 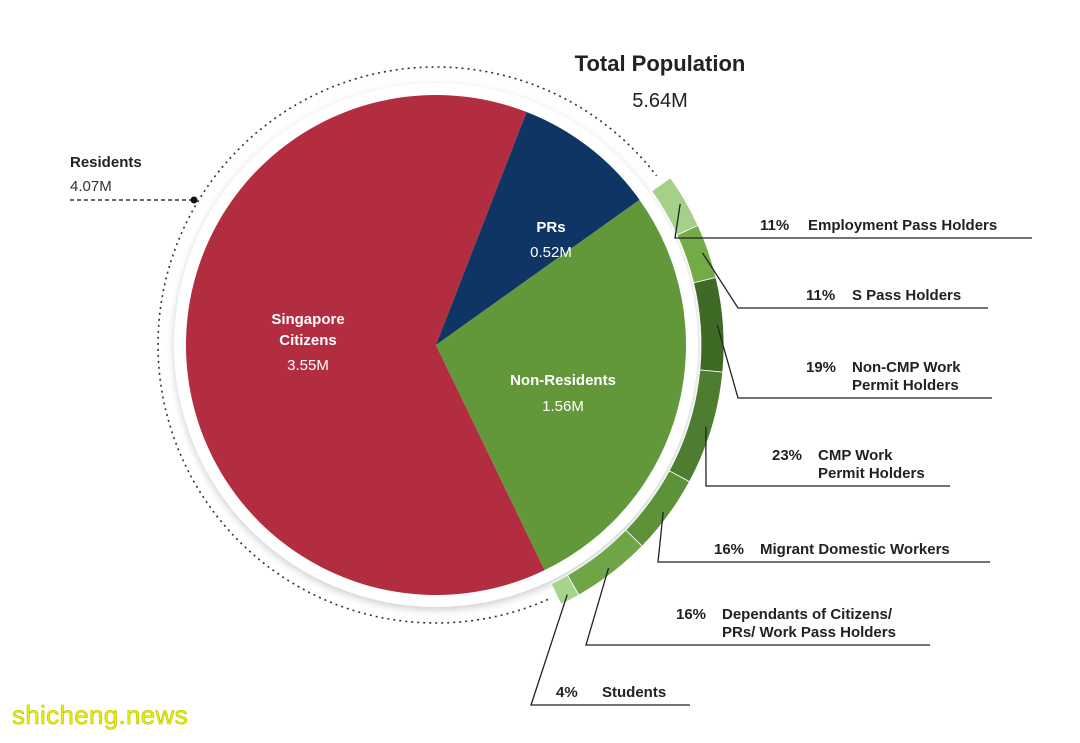 What do you see at coordinates (902, 225) in the screenshot?
I see `callout-name-1-line1: Employment Pass Holders` at bounding box center [902, 225].